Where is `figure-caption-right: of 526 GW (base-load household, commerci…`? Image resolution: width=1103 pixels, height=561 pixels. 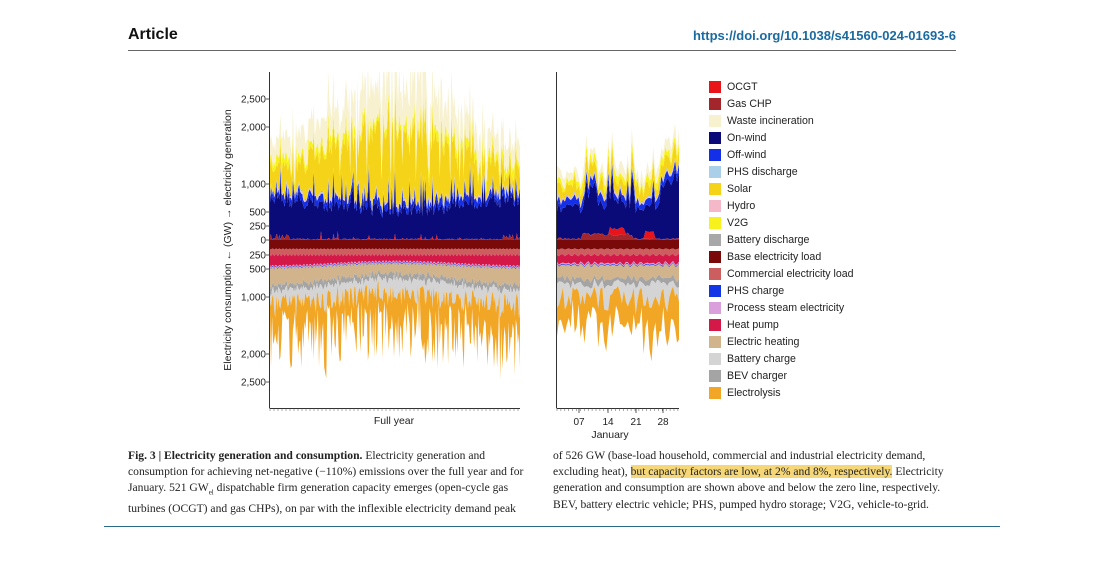
figure-caption-right: of 526 GW (base-load household, commerci… is located at coordinates (758, 480).